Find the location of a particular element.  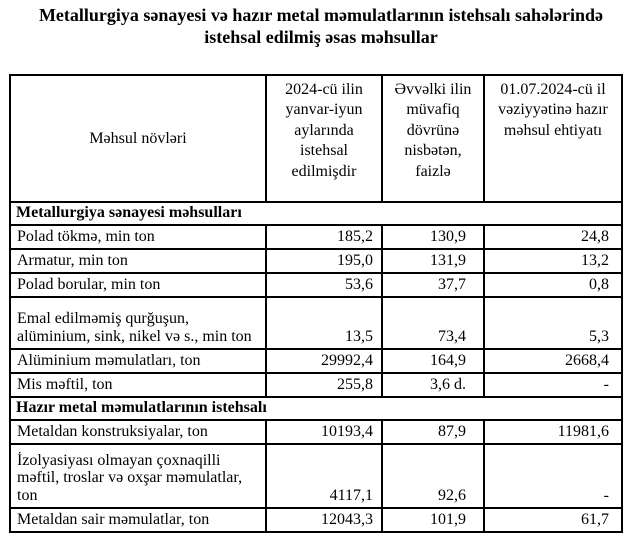

row-rebar: Armatur, min ton 195,0 131,9 13,2 is located at coordinates (316, 260).